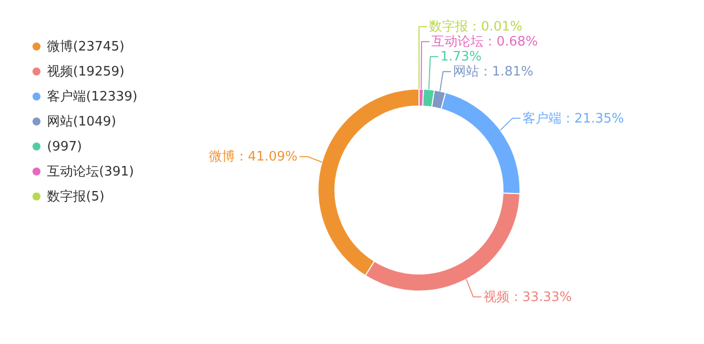 This screenshot has width=704, height=344. I want to click on legend-label: 数字报(5), so click(75, 196).